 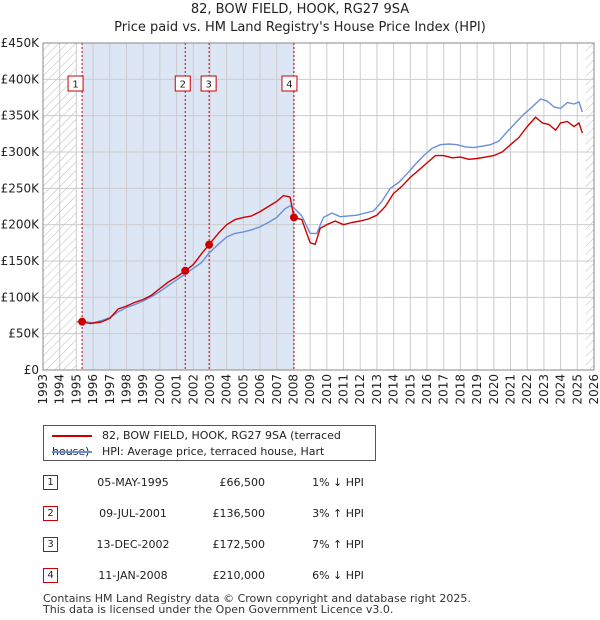 What do you see at coordinates (327, 389) in the screenshot?
I see `x-tick-label: 2010` at bounding box center [327, 389].